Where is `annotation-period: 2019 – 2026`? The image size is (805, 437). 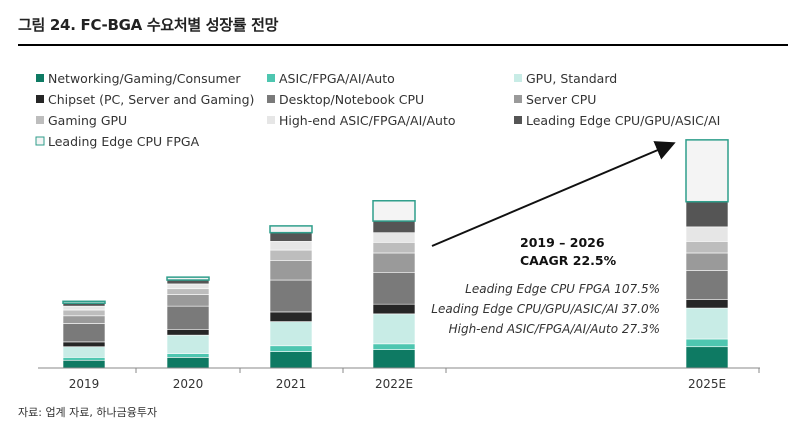 annotation-period: 2019 – 2026 is located at coordinates (562, 242).